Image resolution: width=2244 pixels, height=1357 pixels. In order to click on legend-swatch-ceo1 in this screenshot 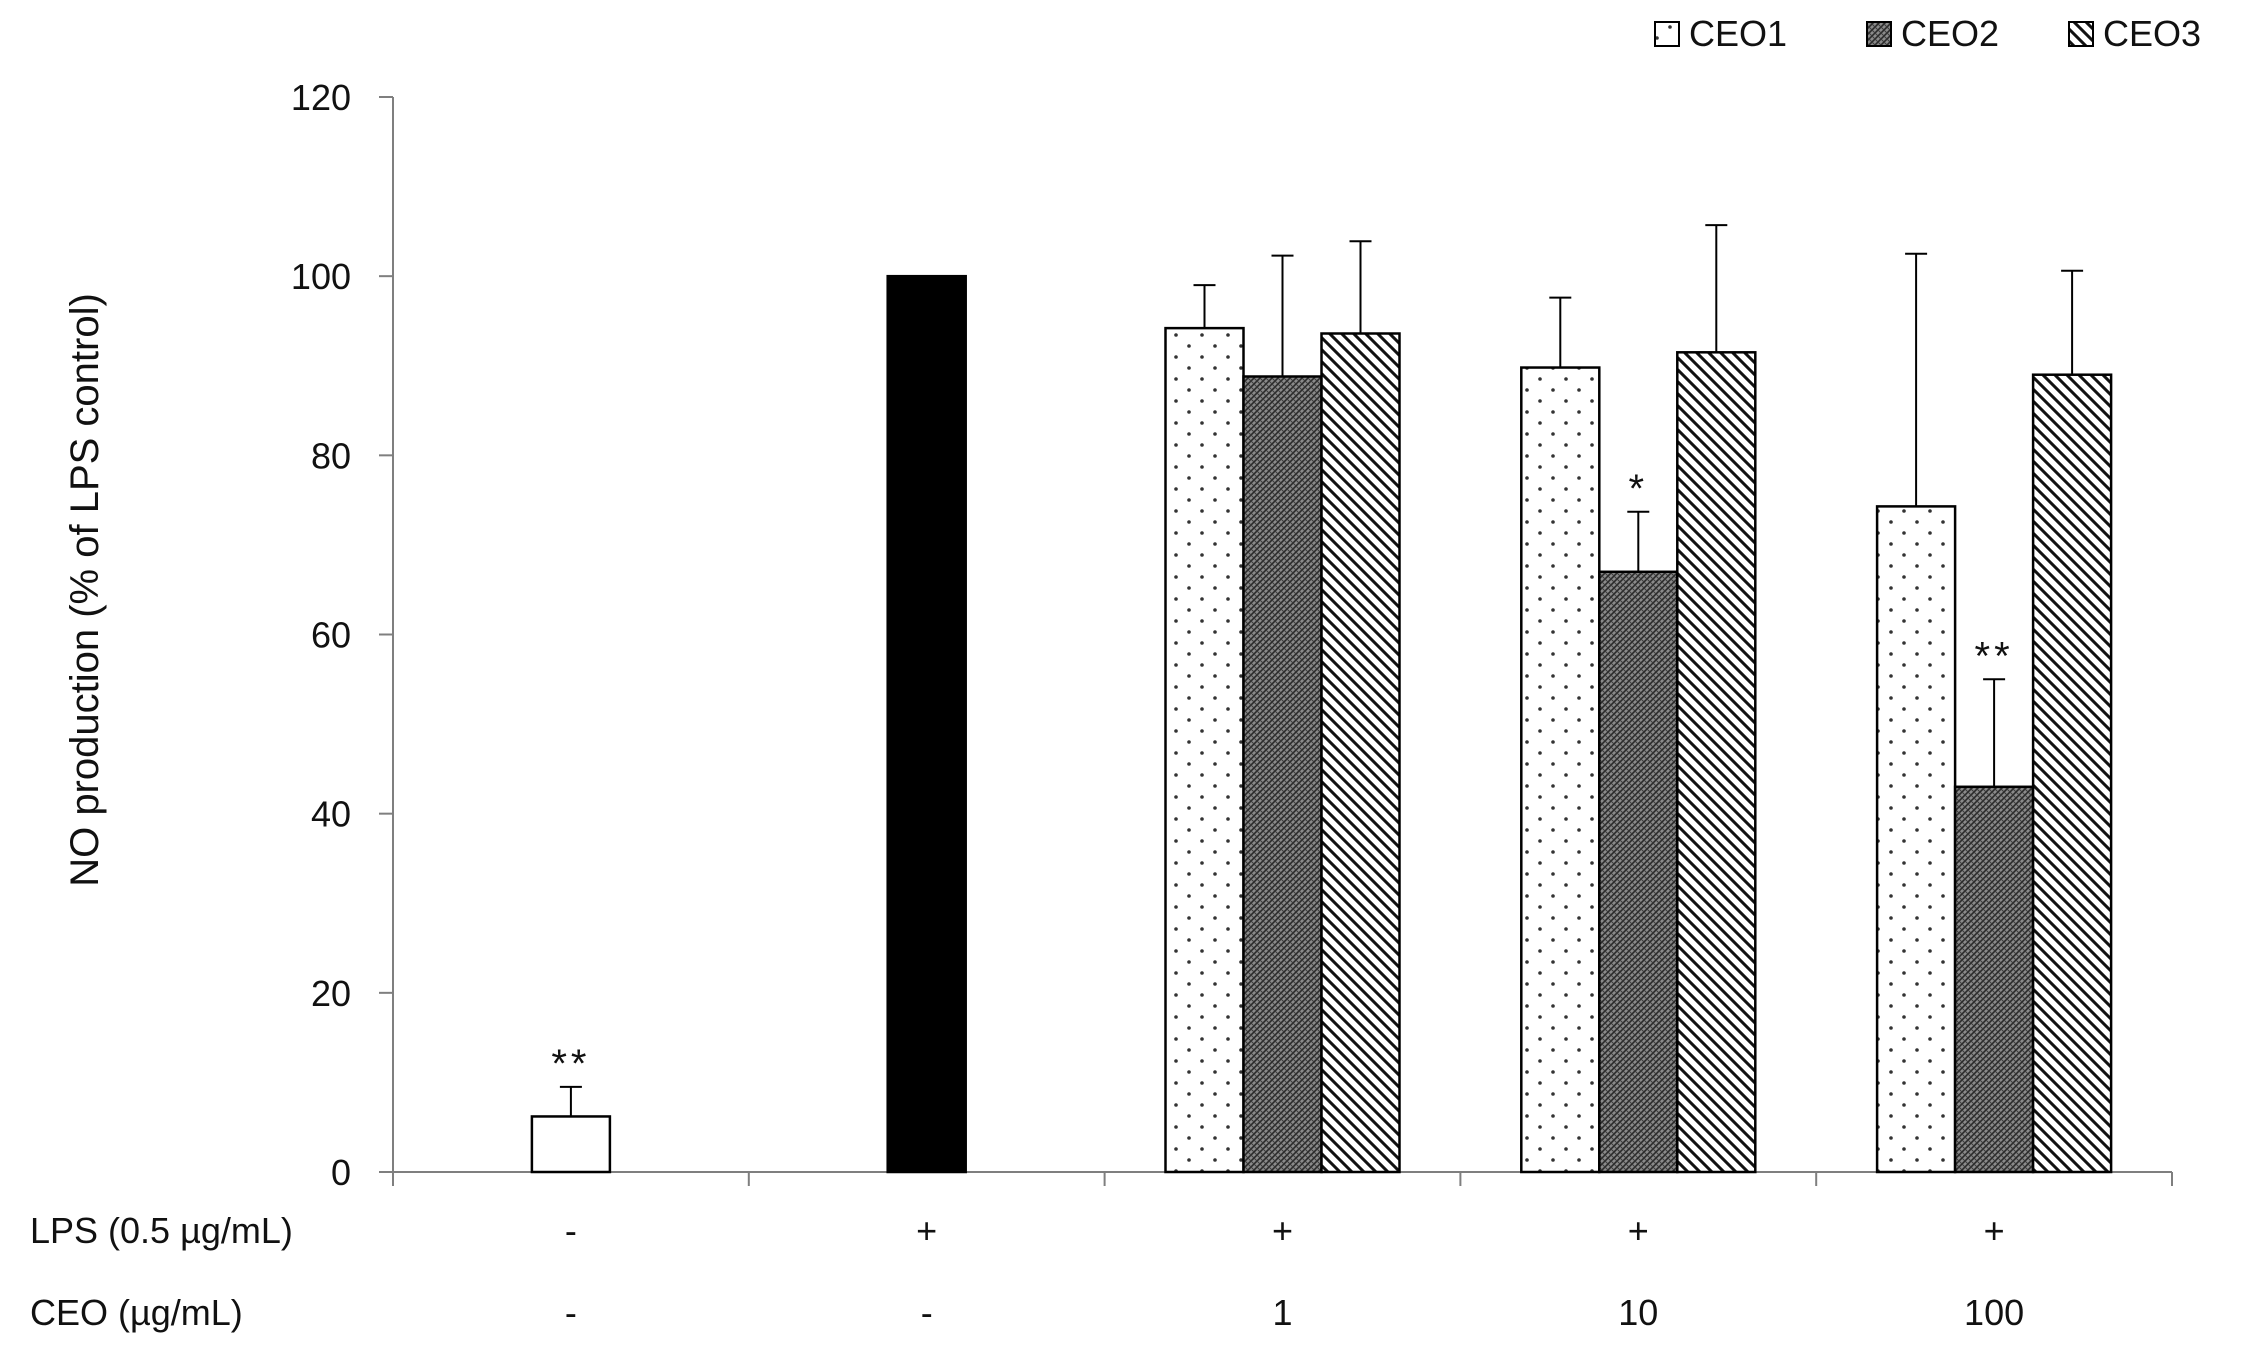, I will do `click(1667, 34)`.